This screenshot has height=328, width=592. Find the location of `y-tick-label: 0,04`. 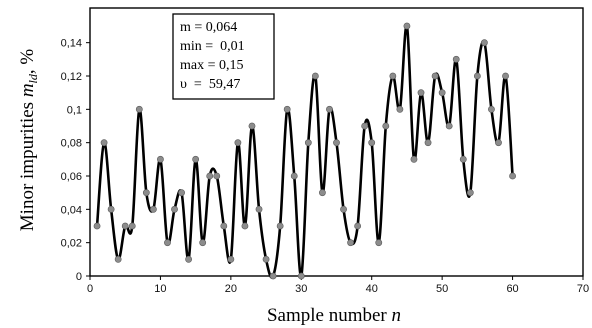

y-tick-label: 0,04 is located at coordinates (71, 210).